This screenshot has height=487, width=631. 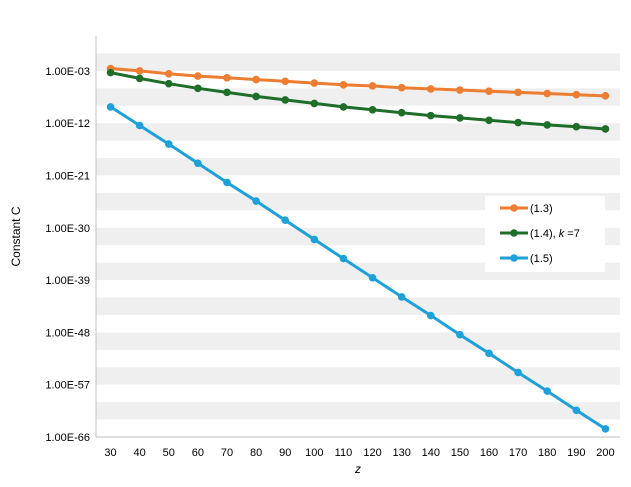 I want to click on y-tick-label: 1.00E-03, so click(x=67, y=72).